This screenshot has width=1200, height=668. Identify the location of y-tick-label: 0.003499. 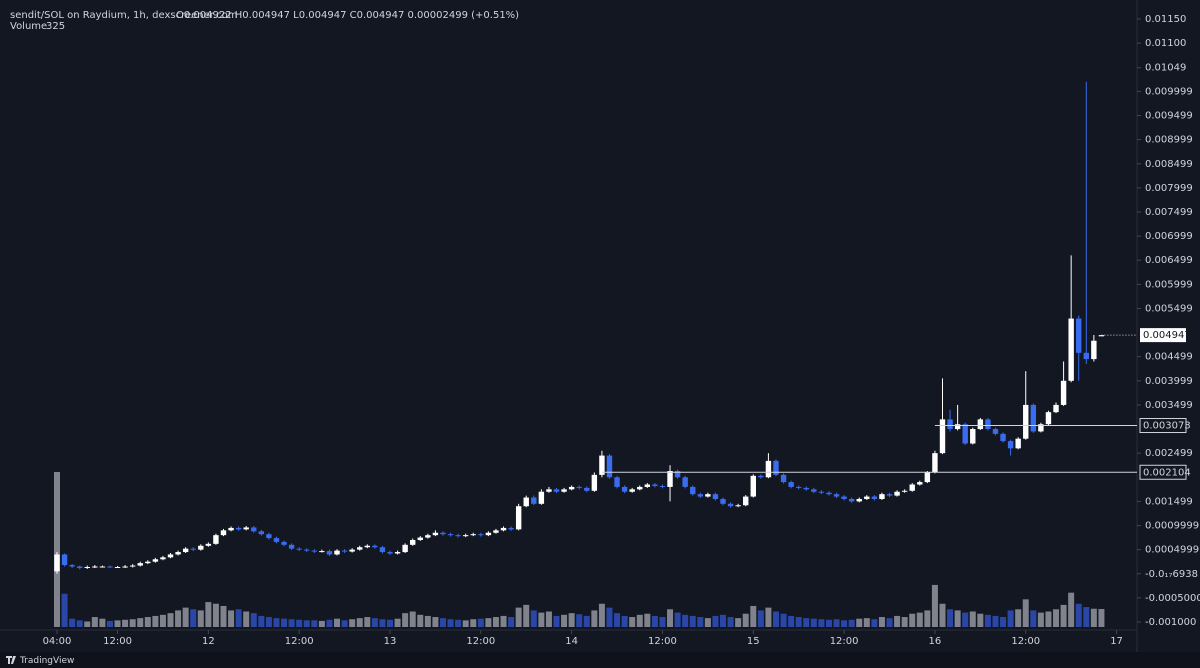
(1169, 405).